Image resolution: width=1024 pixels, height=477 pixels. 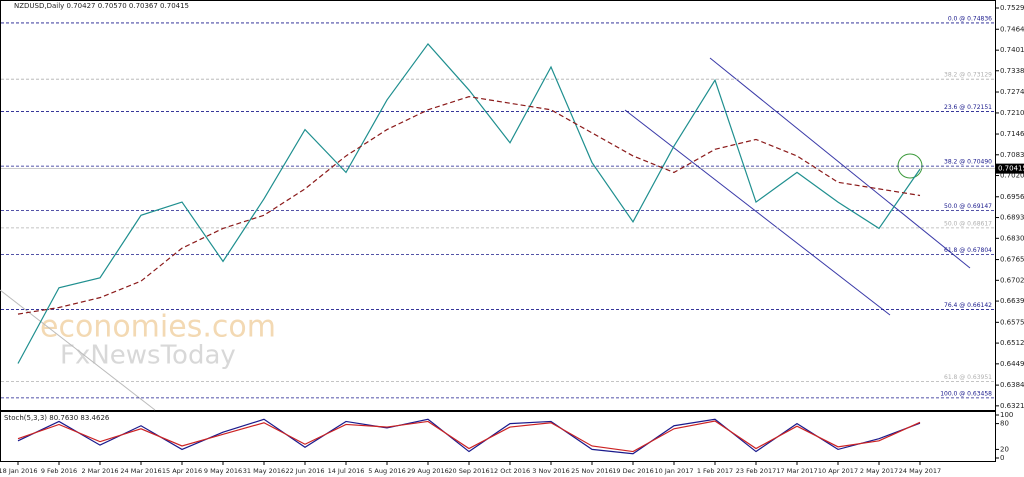 What do you see at coordinates (1012, 155) in the screenshot?
I see `y-tick-label: 0.70835` at bounding box center [1012, 155].